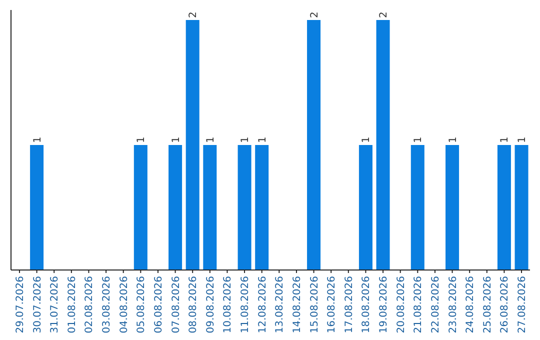  I want to click on x-tick-label: 15.08.2026, so click(314, 305).